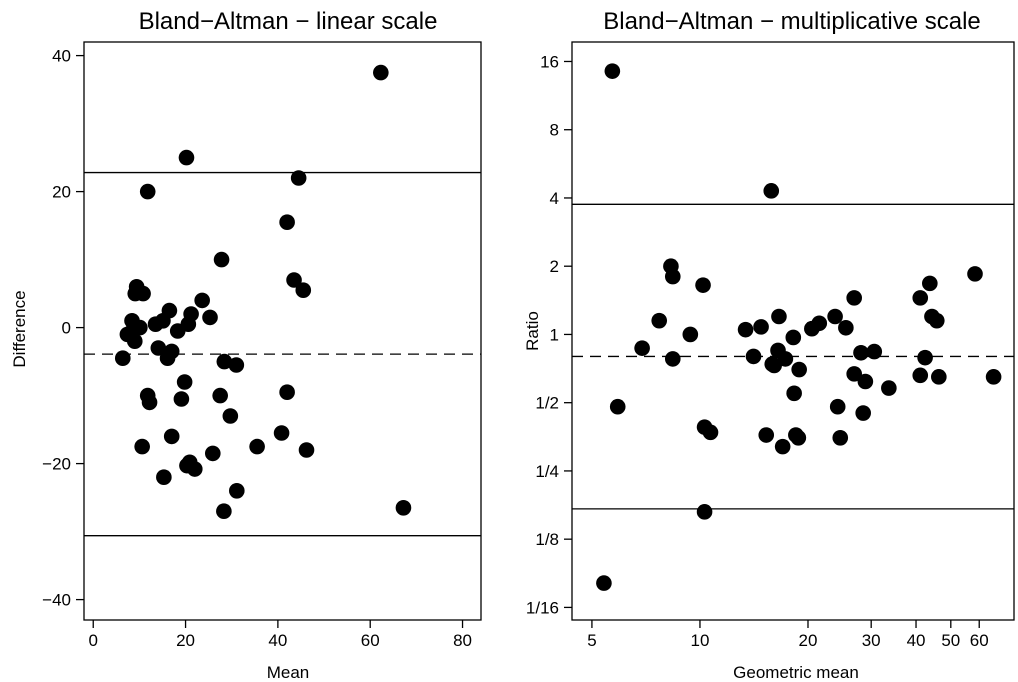  Describe the element at coordinates (532, 331) in the screenshot. I see `y-axis-label: Ratio` at that location.